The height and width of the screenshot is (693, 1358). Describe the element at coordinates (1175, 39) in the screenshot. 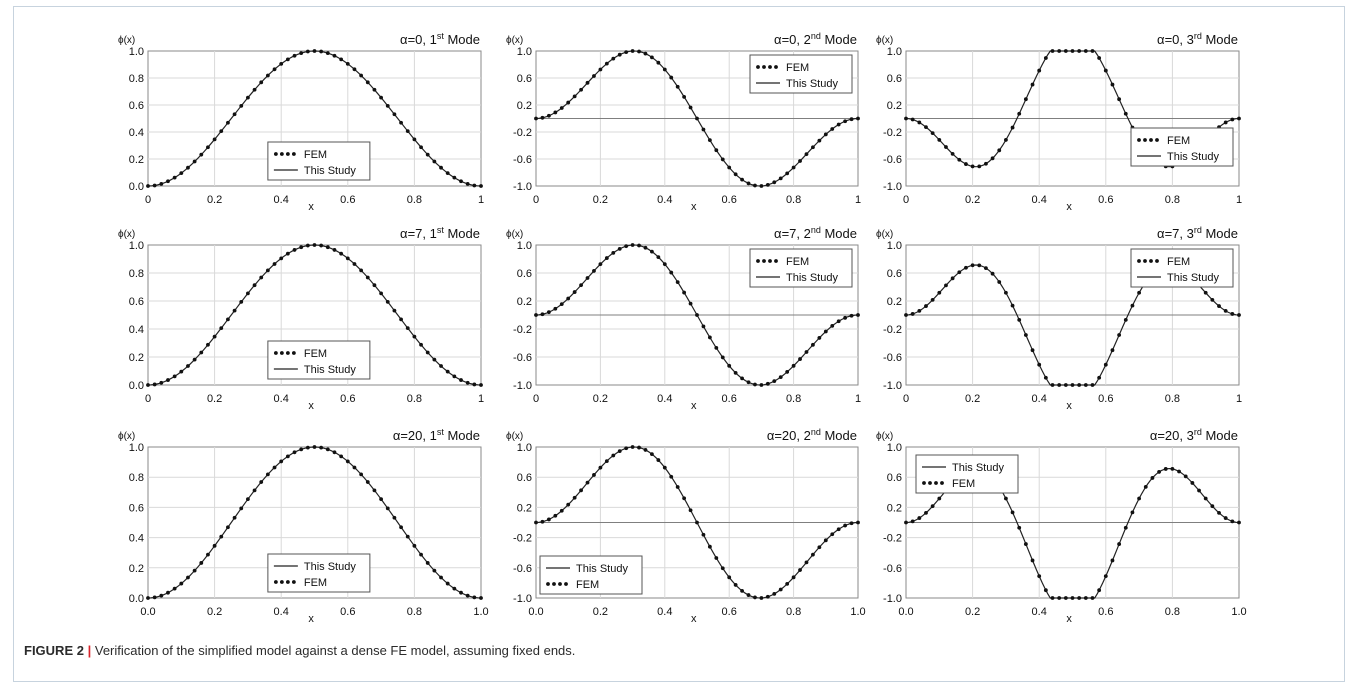

I see `title-alpha: α=0, 3` at that location.